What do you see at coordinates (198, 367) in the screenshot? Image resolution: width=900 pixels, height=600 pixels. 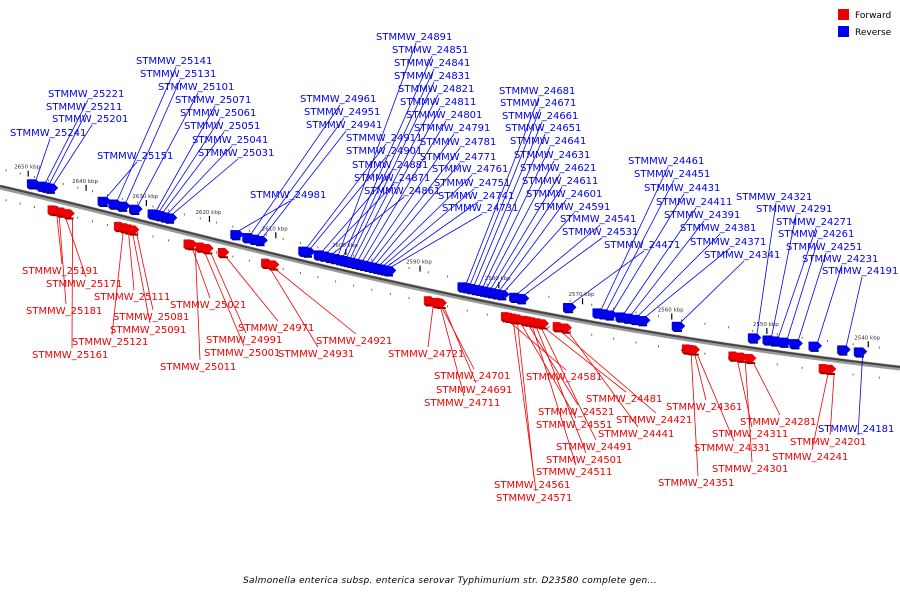 I see `gene-label-stmmw_25011: STMMW_25011` at bounding box center [198, 367].